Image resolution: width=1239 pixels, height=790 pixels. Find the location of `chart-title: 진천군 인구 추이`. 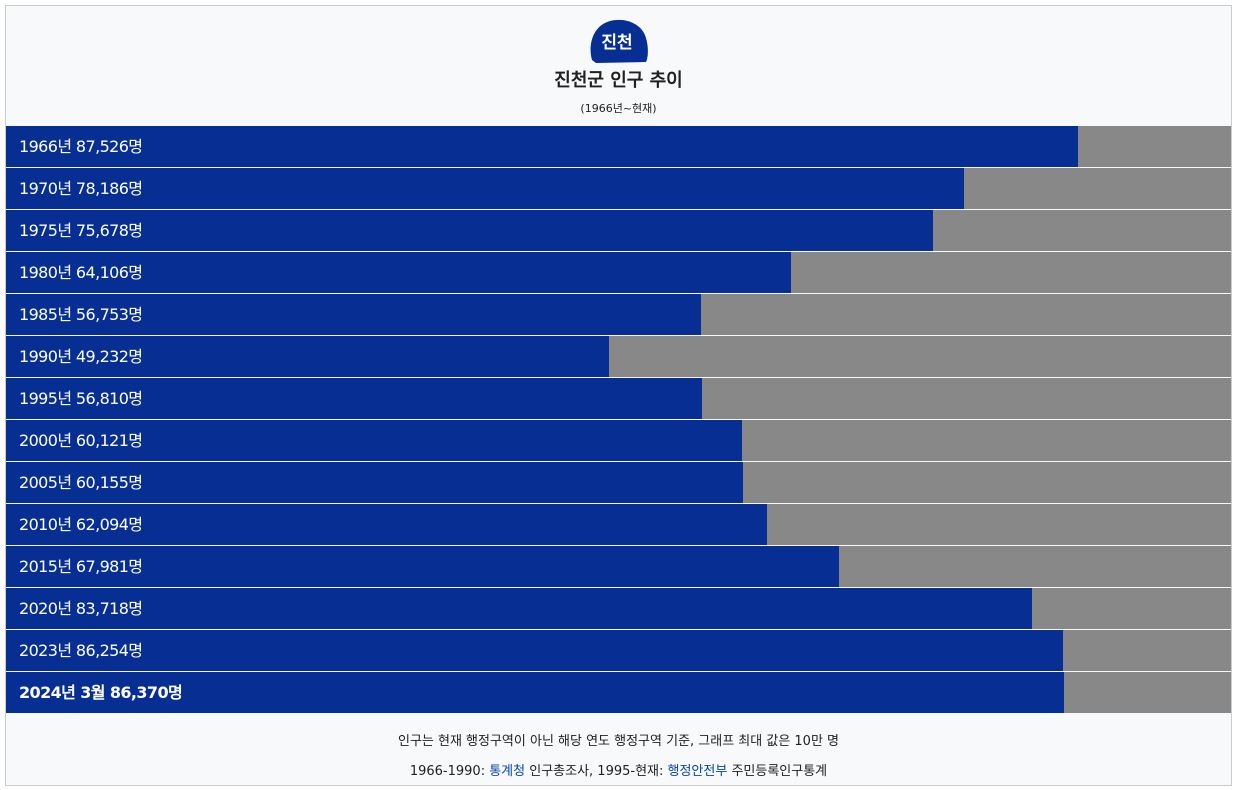

chart-title: 진천군 인구 추이 is located at coordinates (618, 80).